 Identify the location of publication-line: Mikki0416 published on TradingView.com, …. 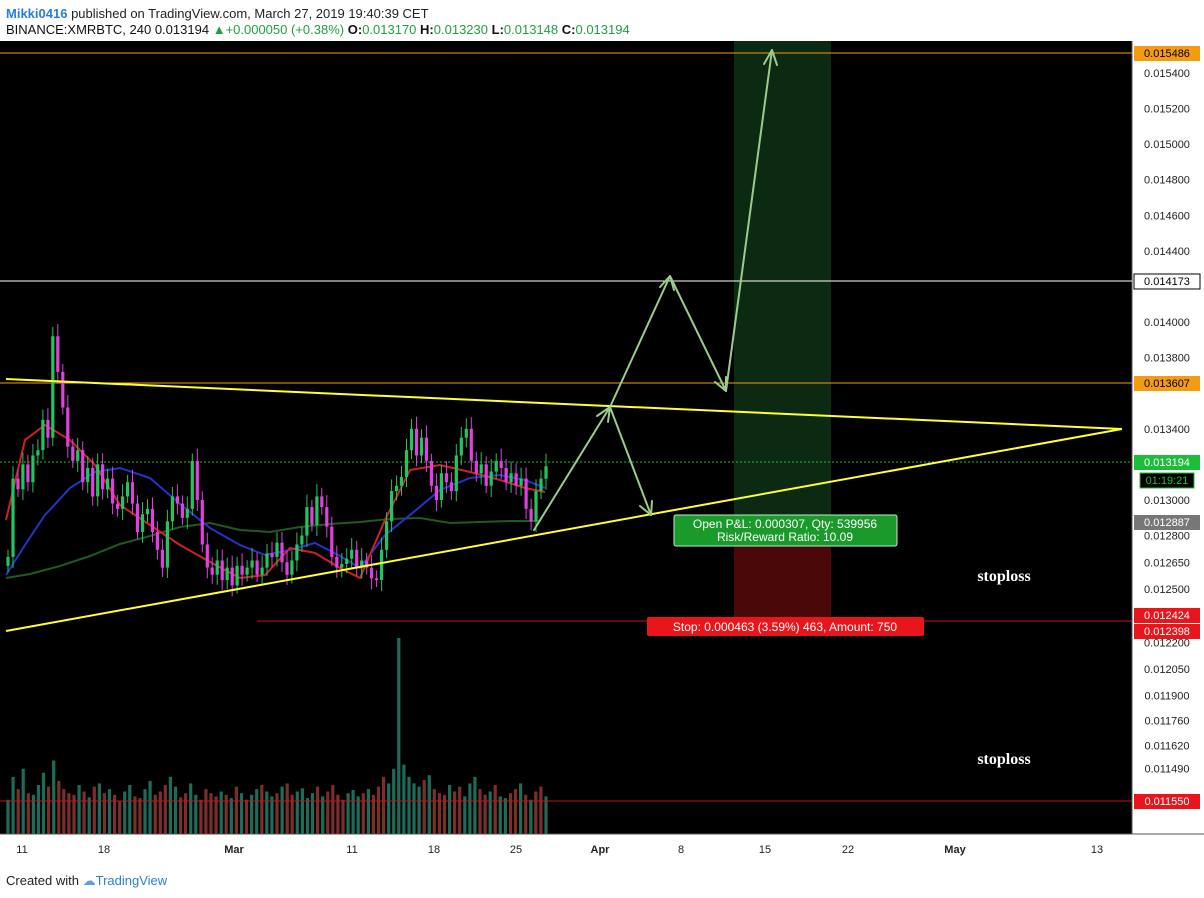
(217, 13).